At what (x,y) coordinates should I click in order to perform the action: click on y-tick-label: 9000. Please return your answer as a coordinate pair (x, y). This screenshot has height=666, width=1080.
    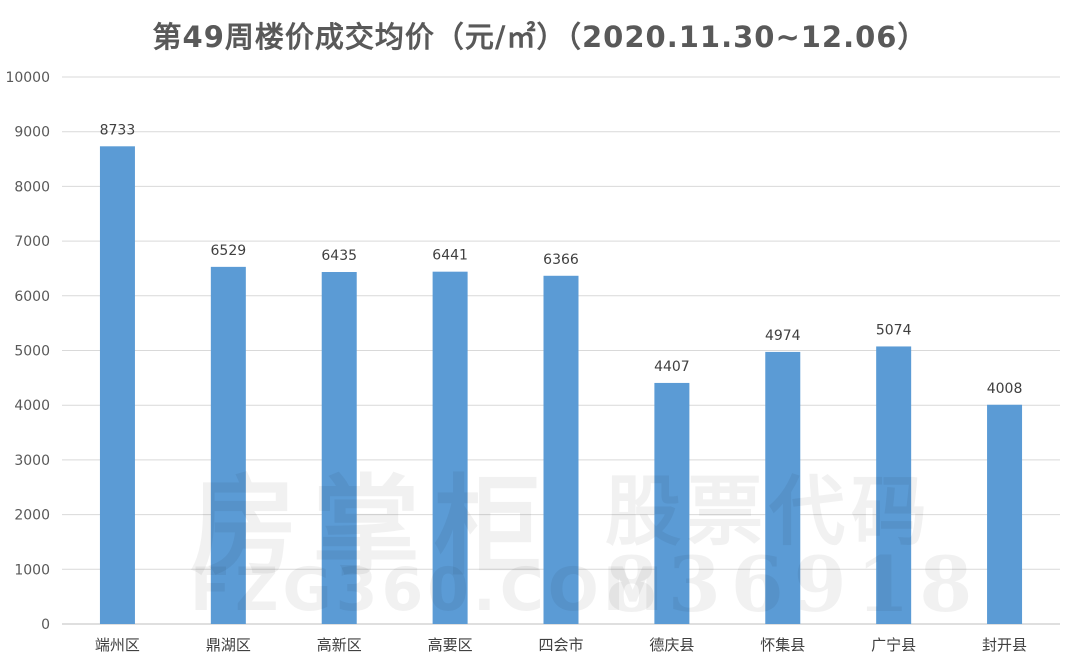
    Looking at the image, I should click on (32, 133).